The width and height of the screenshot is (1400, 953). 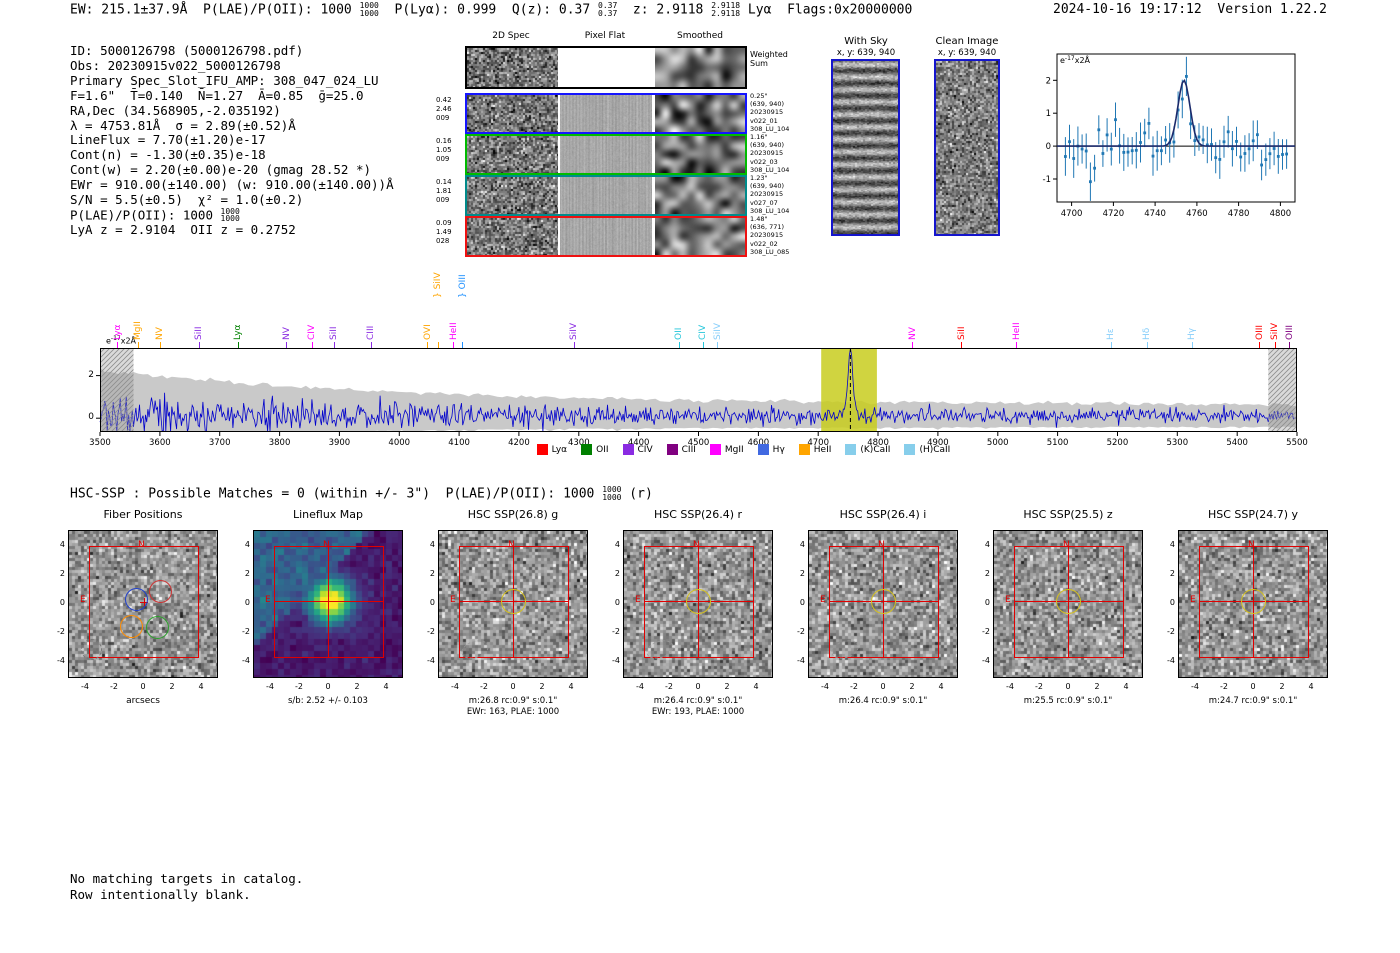 I want to click on emission-line-label: CIV, so click(x=703, y=332).